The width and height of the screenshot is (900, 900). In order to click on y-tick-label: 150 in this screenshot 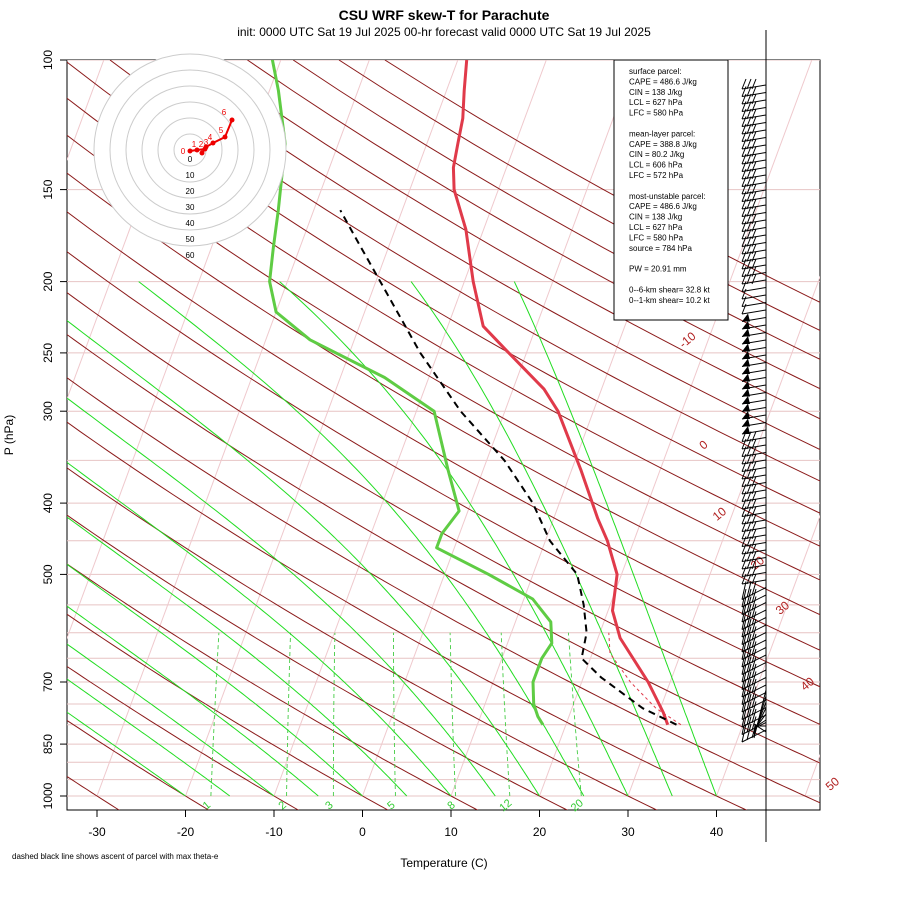, I will do `click(48, 189)`.